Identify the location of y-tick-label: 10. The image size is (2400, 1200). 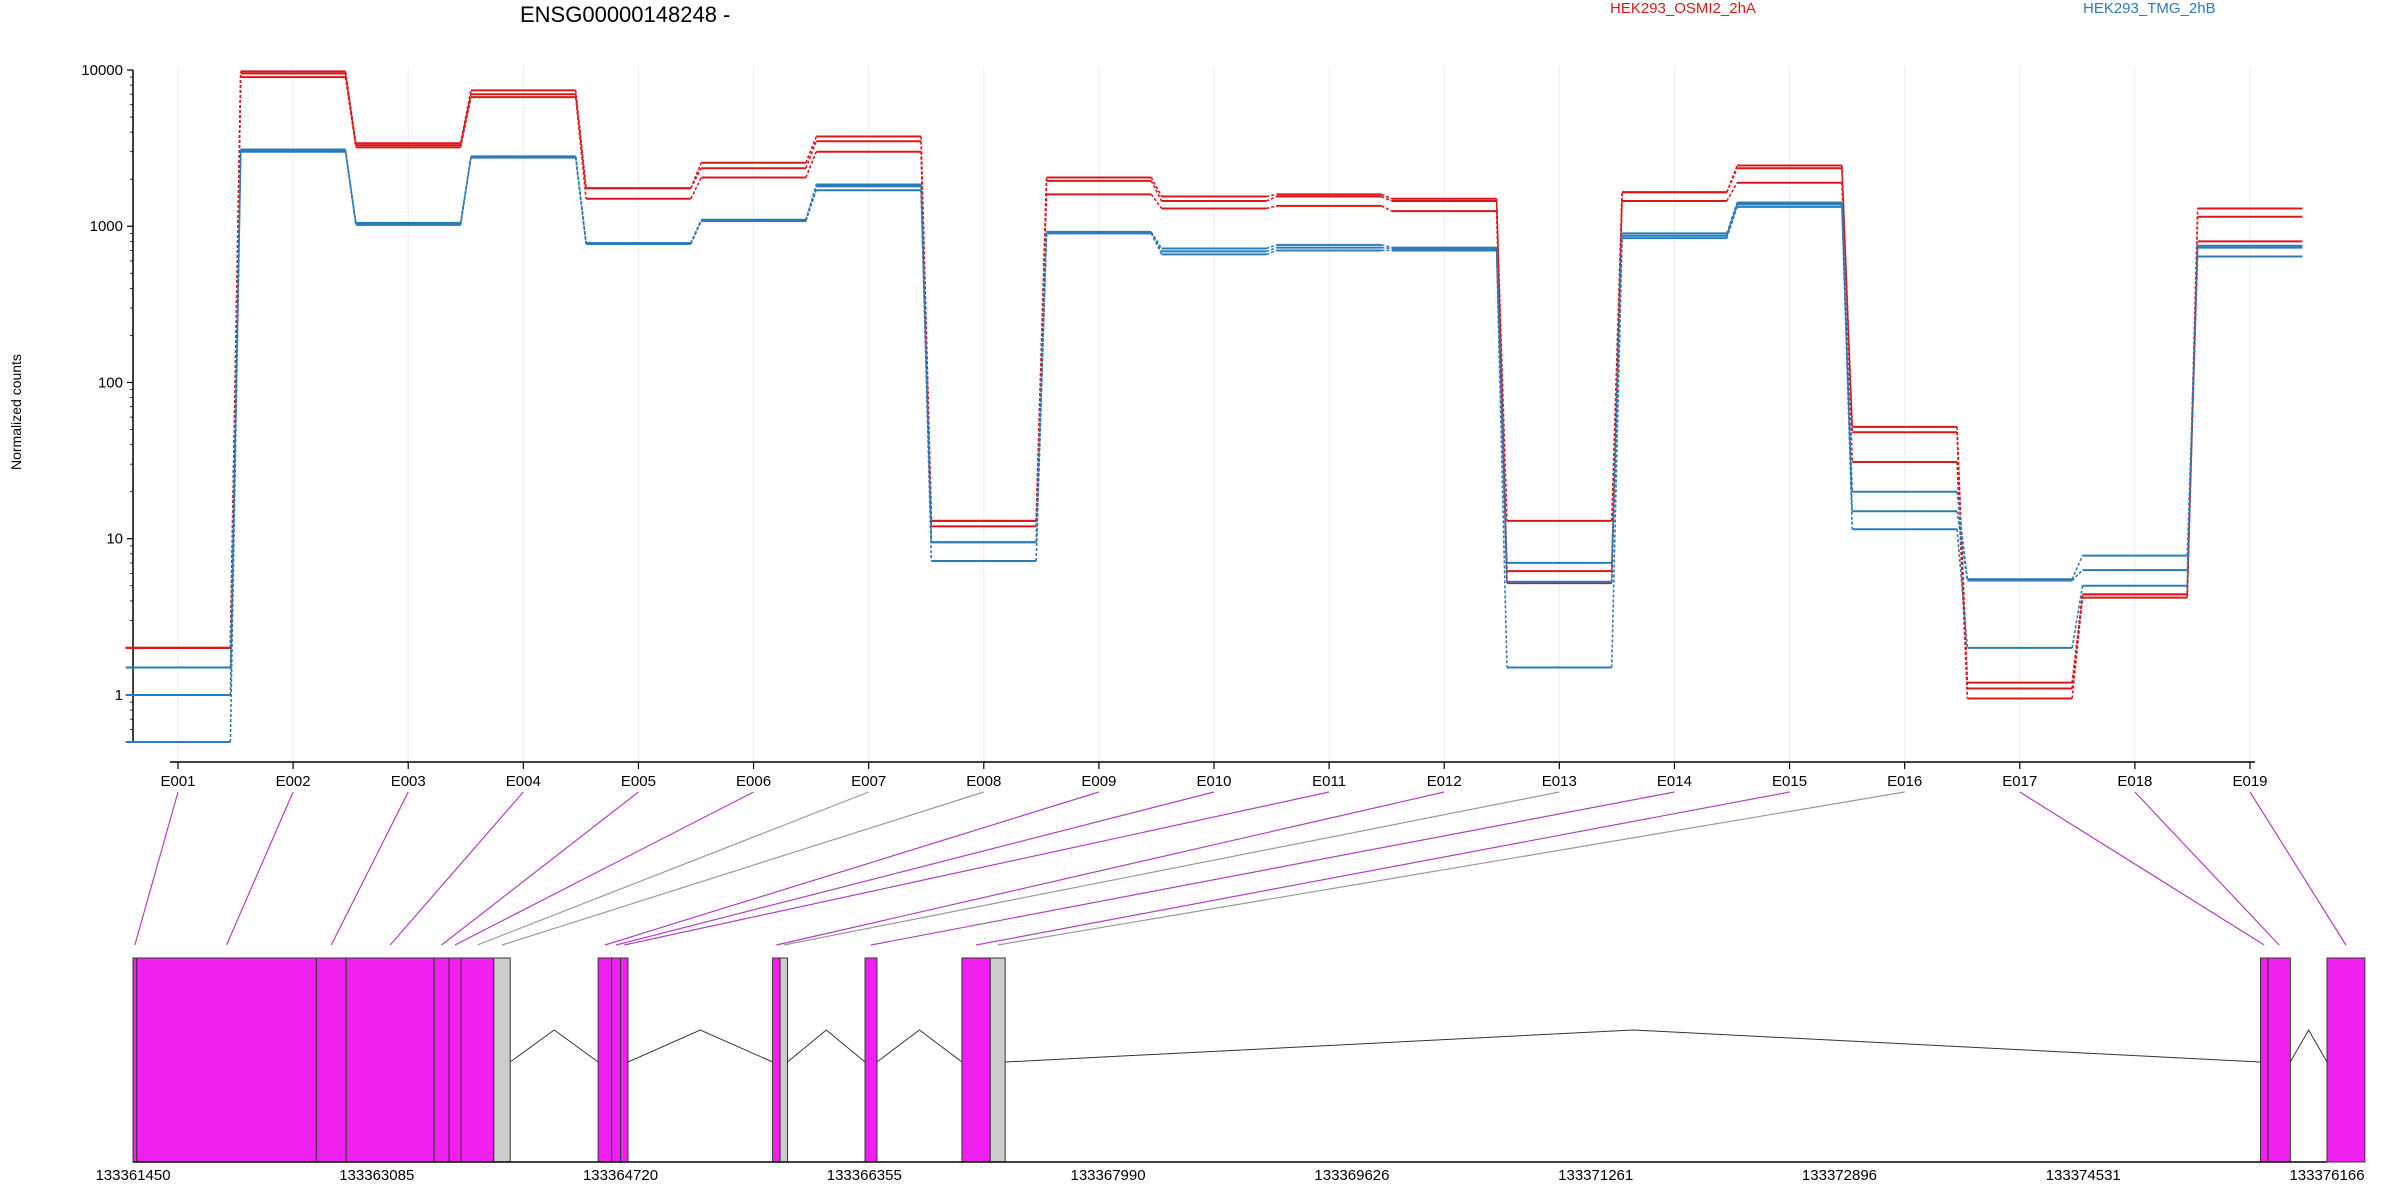
(114, 539).